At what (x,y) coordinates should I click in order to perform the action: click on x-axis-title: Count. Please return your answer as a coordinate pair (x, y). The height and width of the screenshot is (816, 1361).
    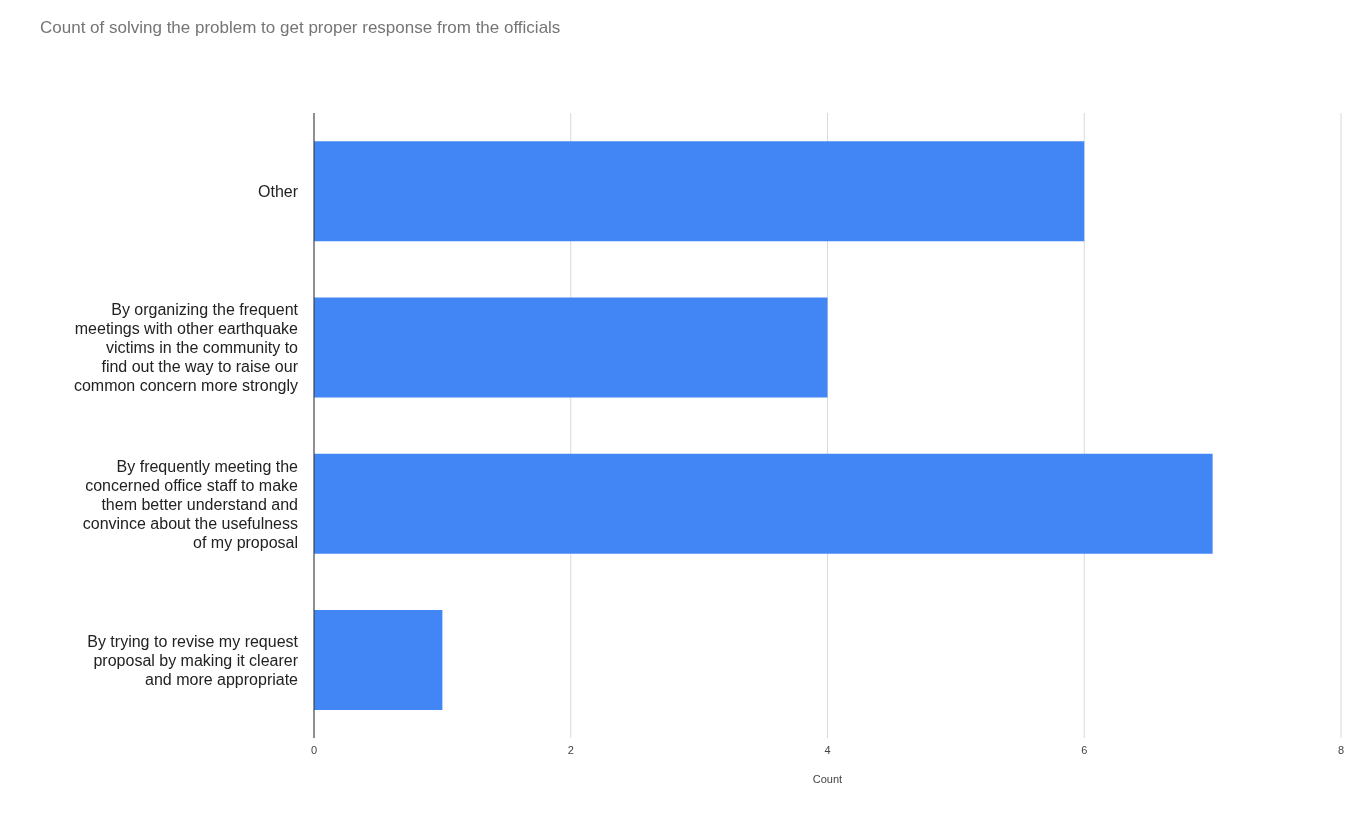
    Looking at the image, I should click on (827, 779).